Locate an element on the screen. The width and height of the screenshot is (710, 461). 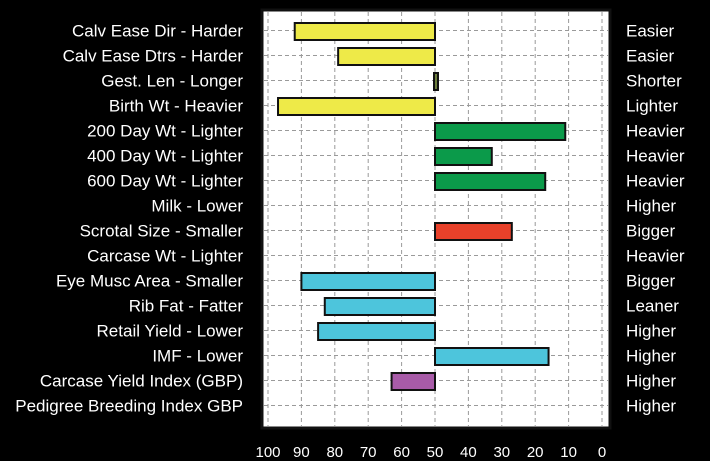
category-label-left: 400 Day Wt - Lighter is located at coordinates (165, 156).